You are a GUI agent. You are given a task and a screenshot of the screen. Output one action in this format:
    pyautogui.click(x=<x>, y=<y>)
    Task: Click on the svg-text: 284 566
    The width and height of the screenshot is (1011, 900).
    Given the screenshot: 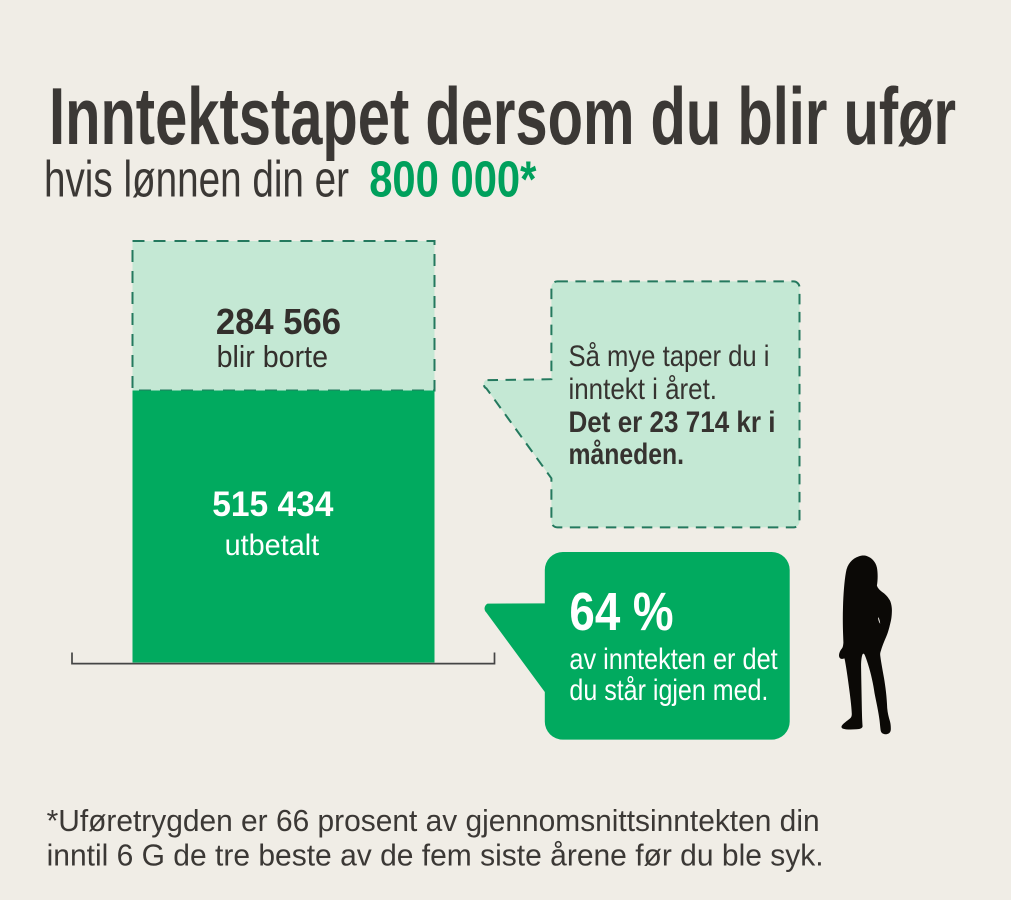 What is the action you would take?
    pyautogui.click(x=278, y=321)
    